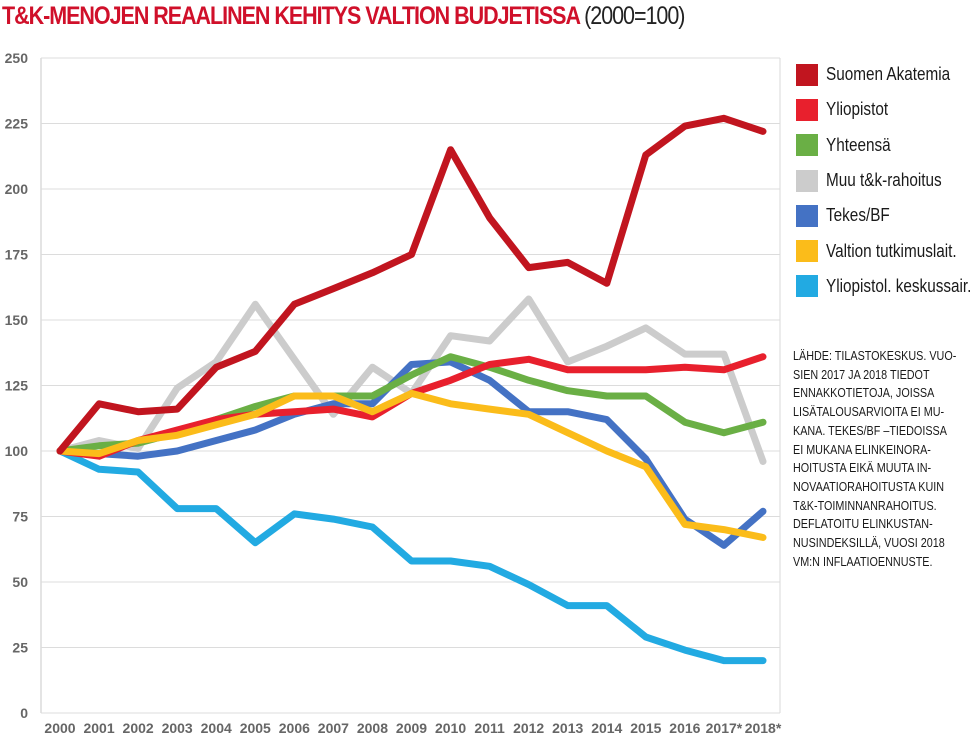  Describe the element at coordinates (333, 728) in the screenshot. I see `x-tick-label: 2007` at that location.